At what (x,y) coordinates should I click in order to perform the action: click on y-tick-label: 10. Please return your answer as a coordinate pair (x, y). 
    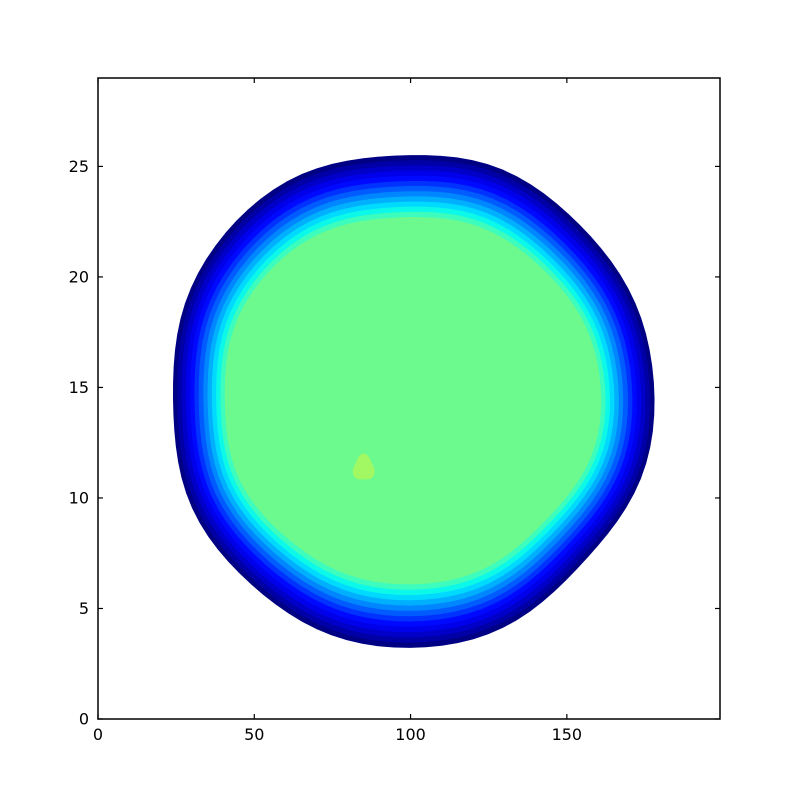
    Looking at the image, I should click on (79, 497).